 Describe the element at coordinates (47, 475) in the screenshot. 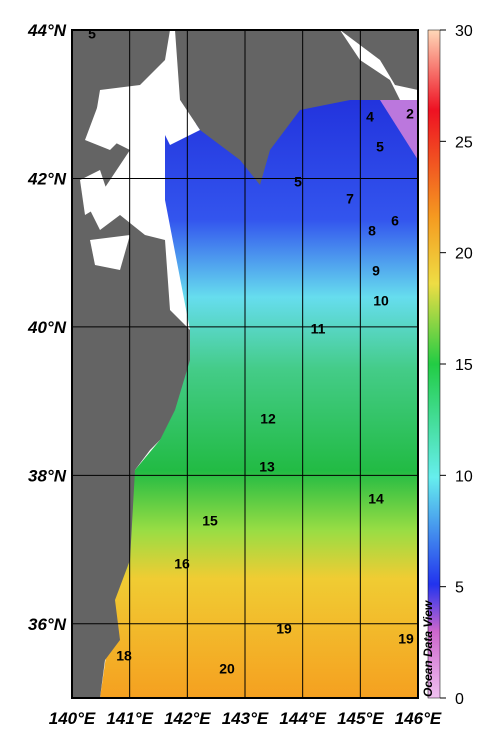

I see `y-tick-label: 38°N` at that location.